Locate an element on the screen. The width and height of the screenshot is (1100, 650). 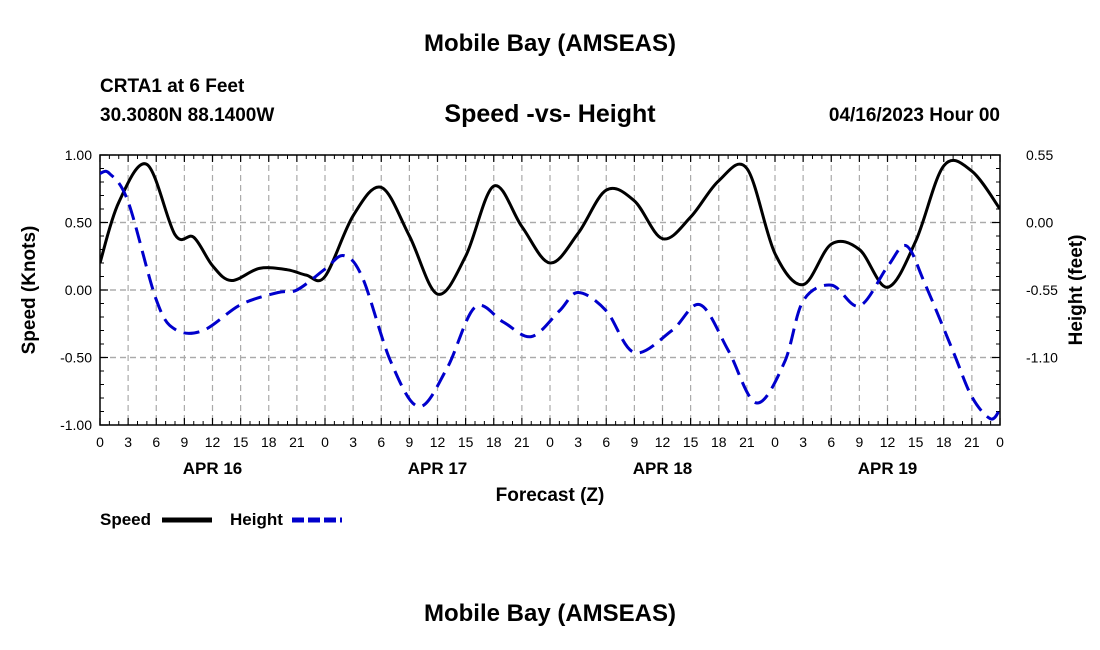
y-right-tick-label: -1.10 is located at coordinates (1042, 358).